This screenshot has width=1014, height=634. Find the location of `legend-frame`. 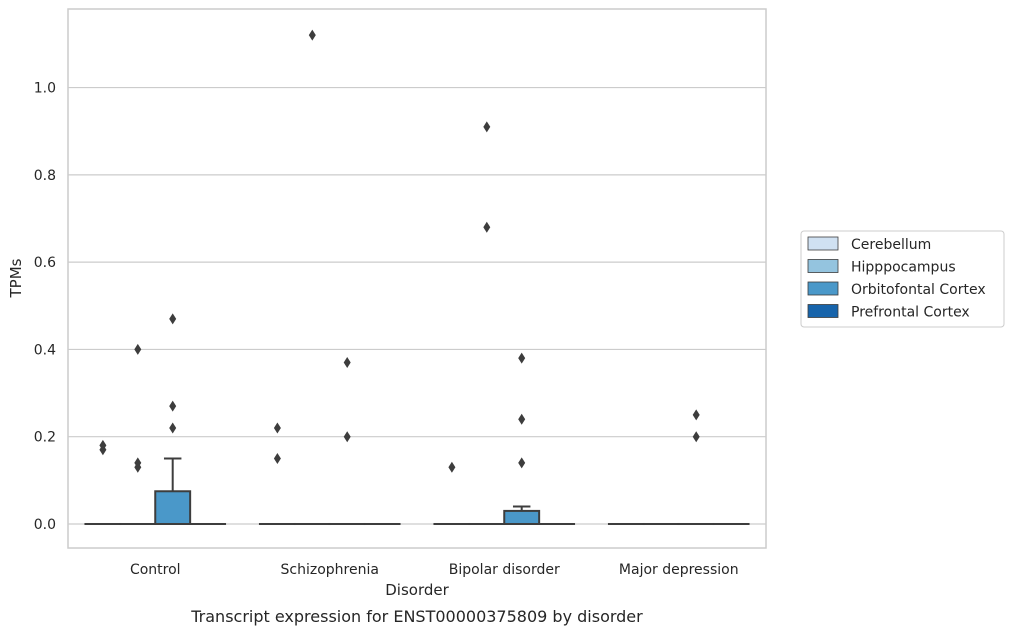

legend-frame is located at coordinates (902, 279).